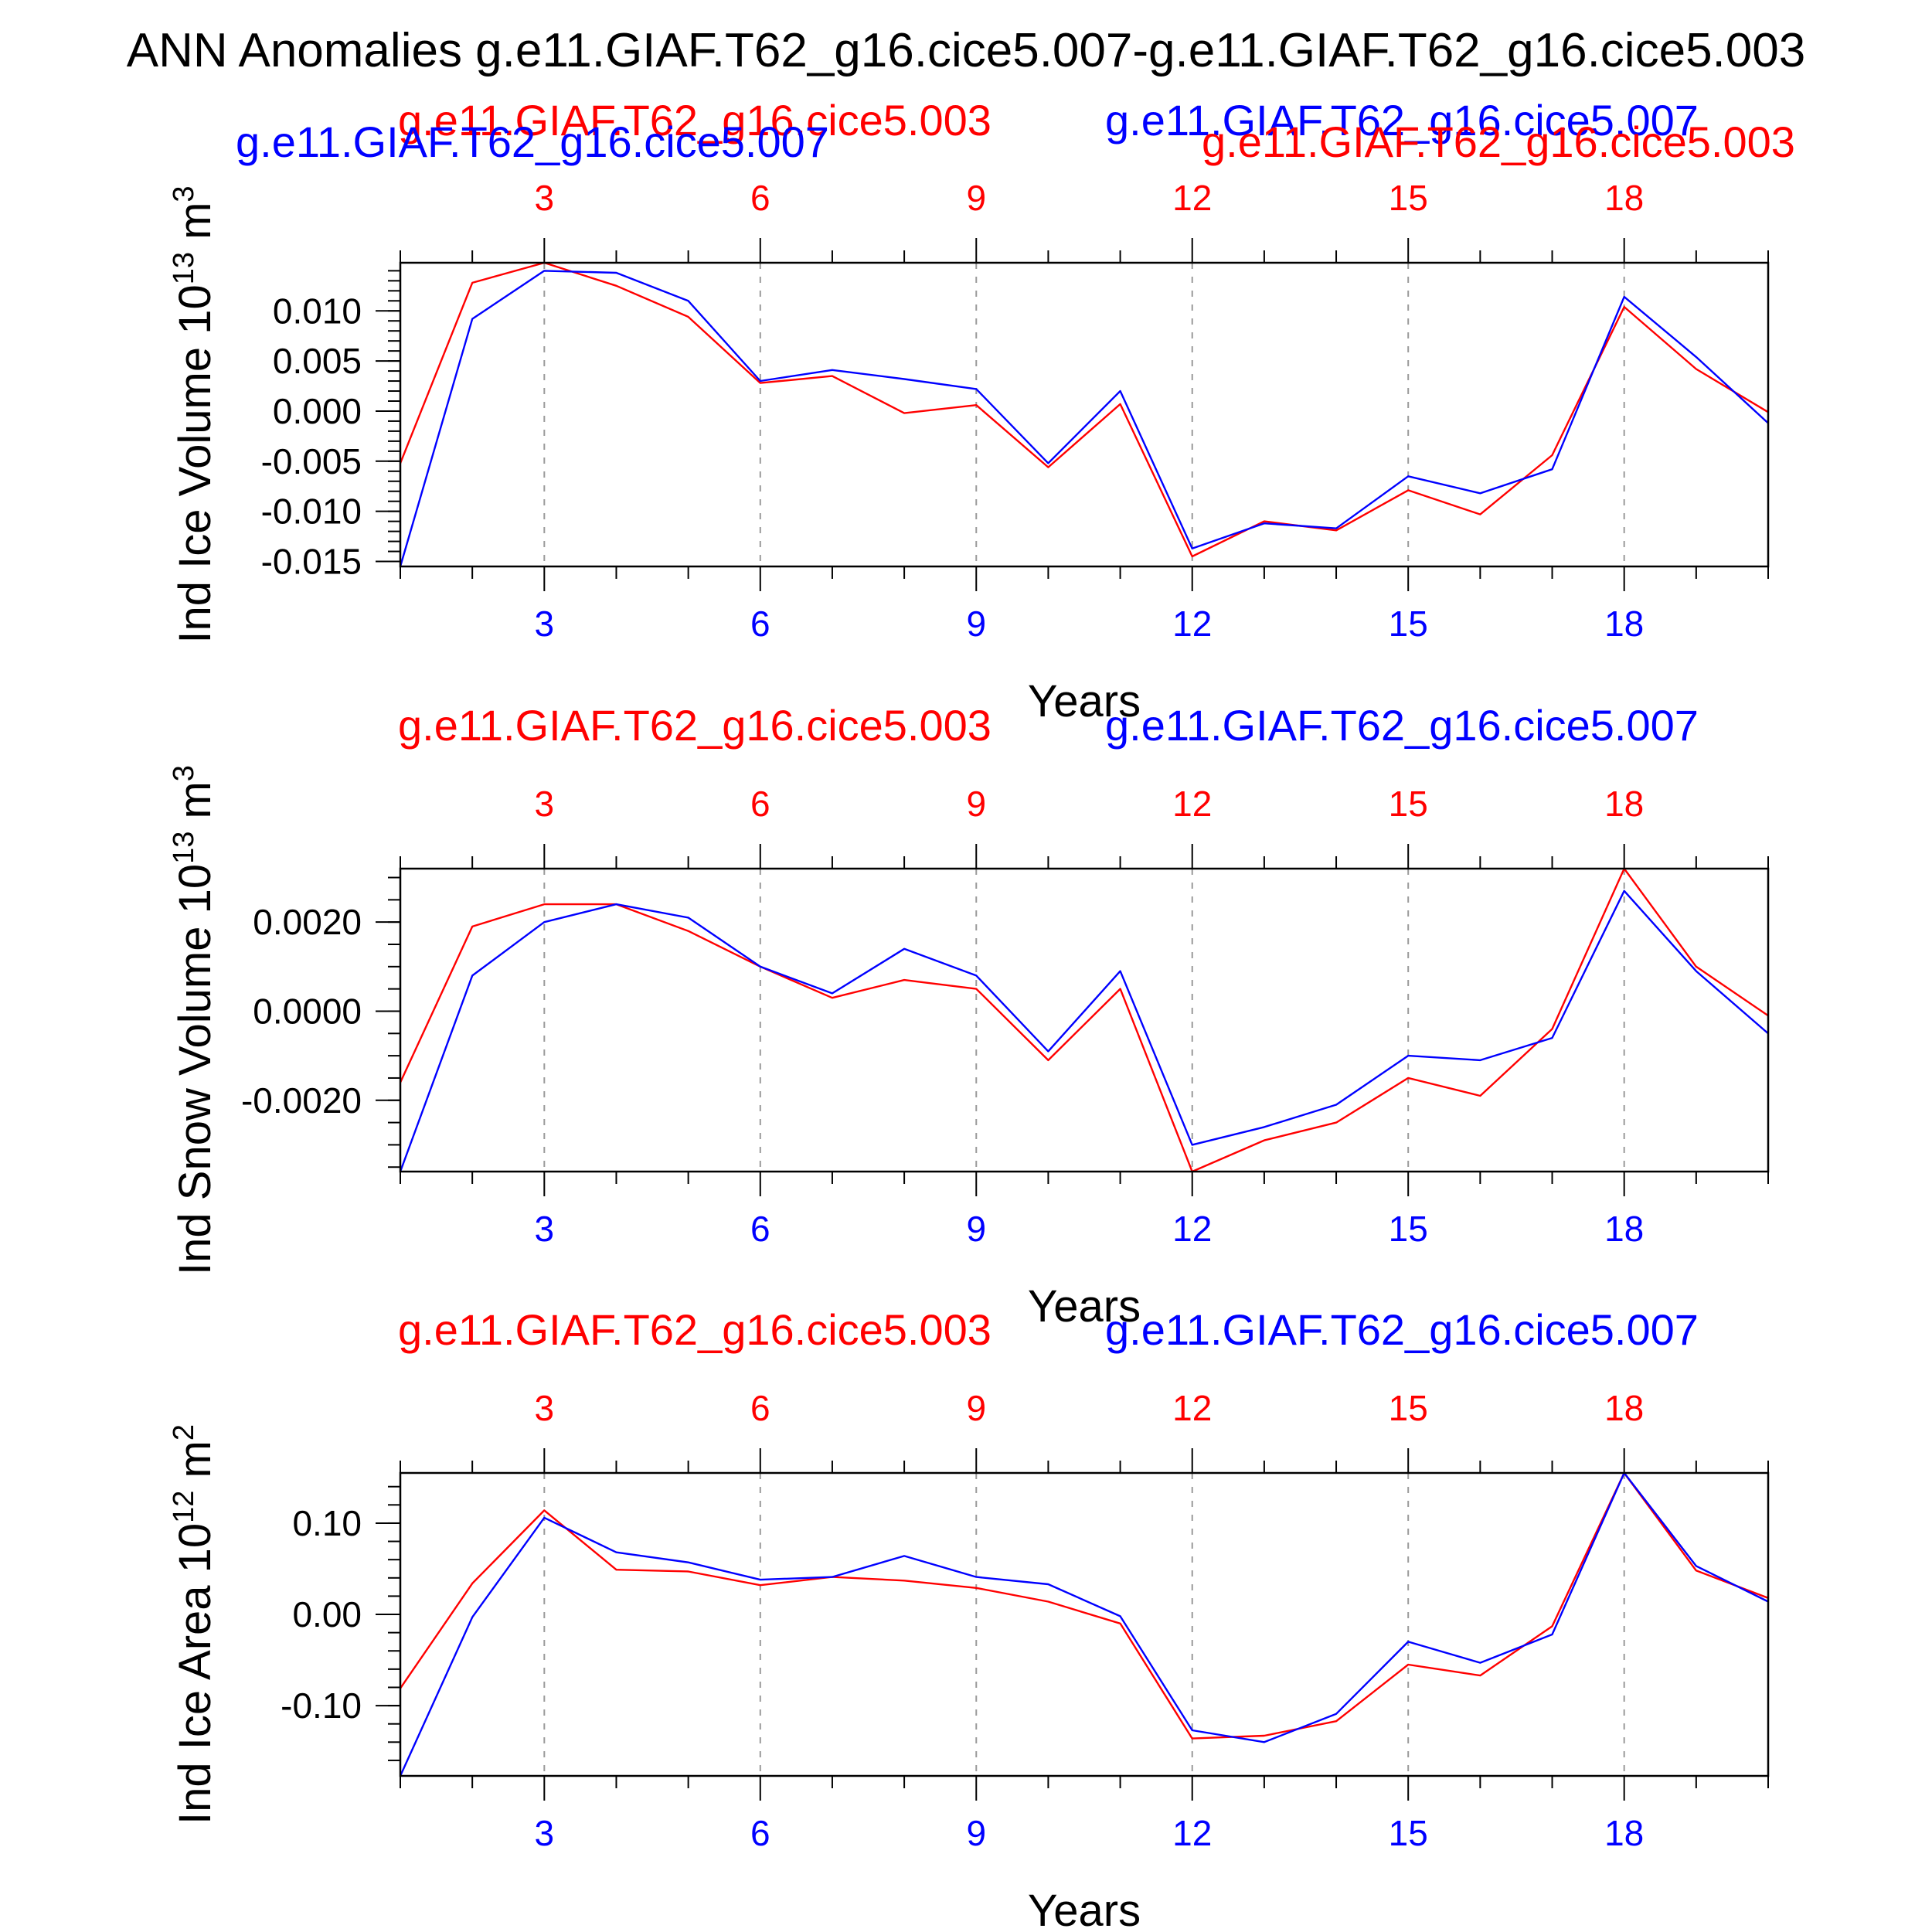  Describe the element at coordinates (317, 311) in the screenshot. I see `y-tick-label: 0.010` at that location.